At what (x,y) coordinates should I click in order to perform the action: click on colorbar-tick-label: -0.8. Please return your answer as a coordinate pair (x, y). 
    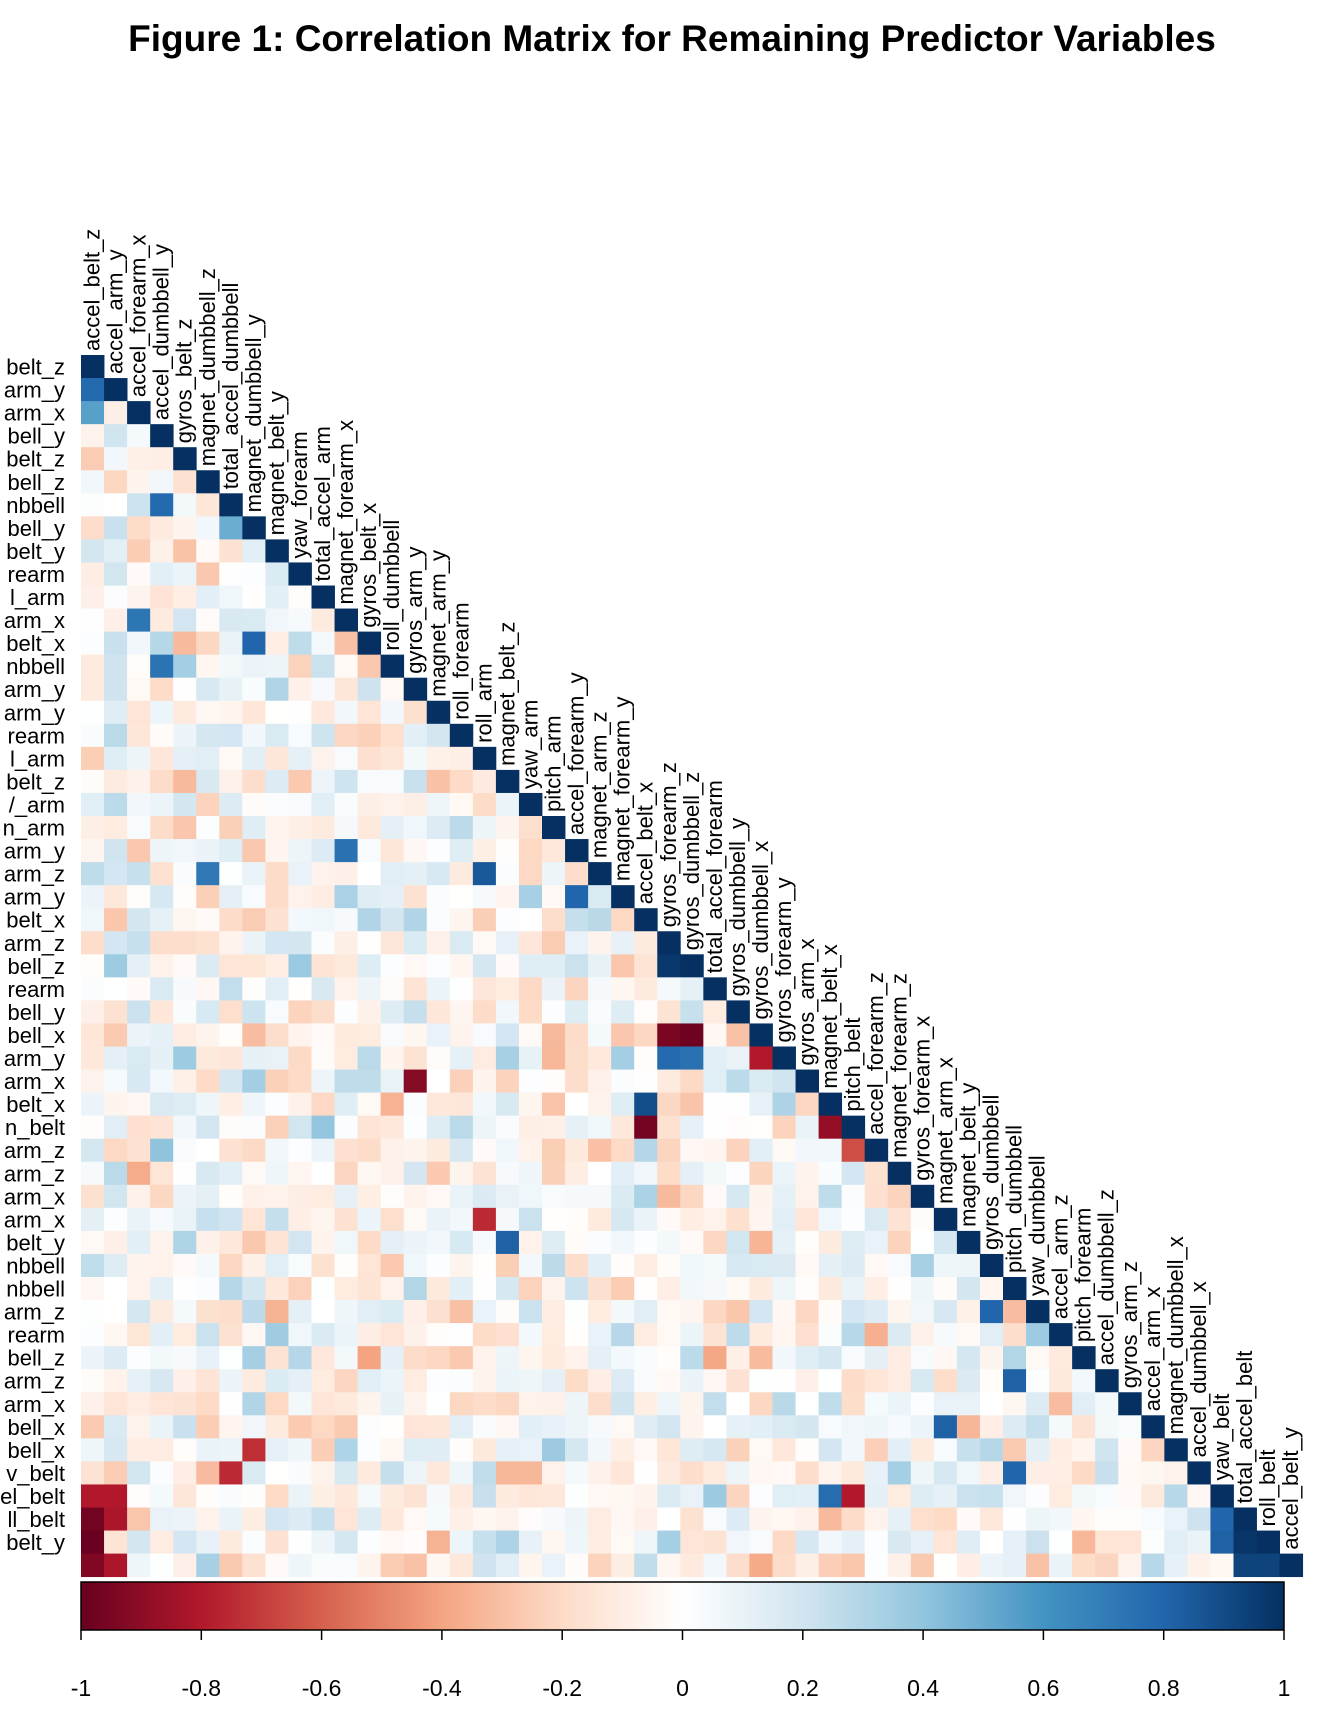
    Looking at the image, I should click on (201, 1688).